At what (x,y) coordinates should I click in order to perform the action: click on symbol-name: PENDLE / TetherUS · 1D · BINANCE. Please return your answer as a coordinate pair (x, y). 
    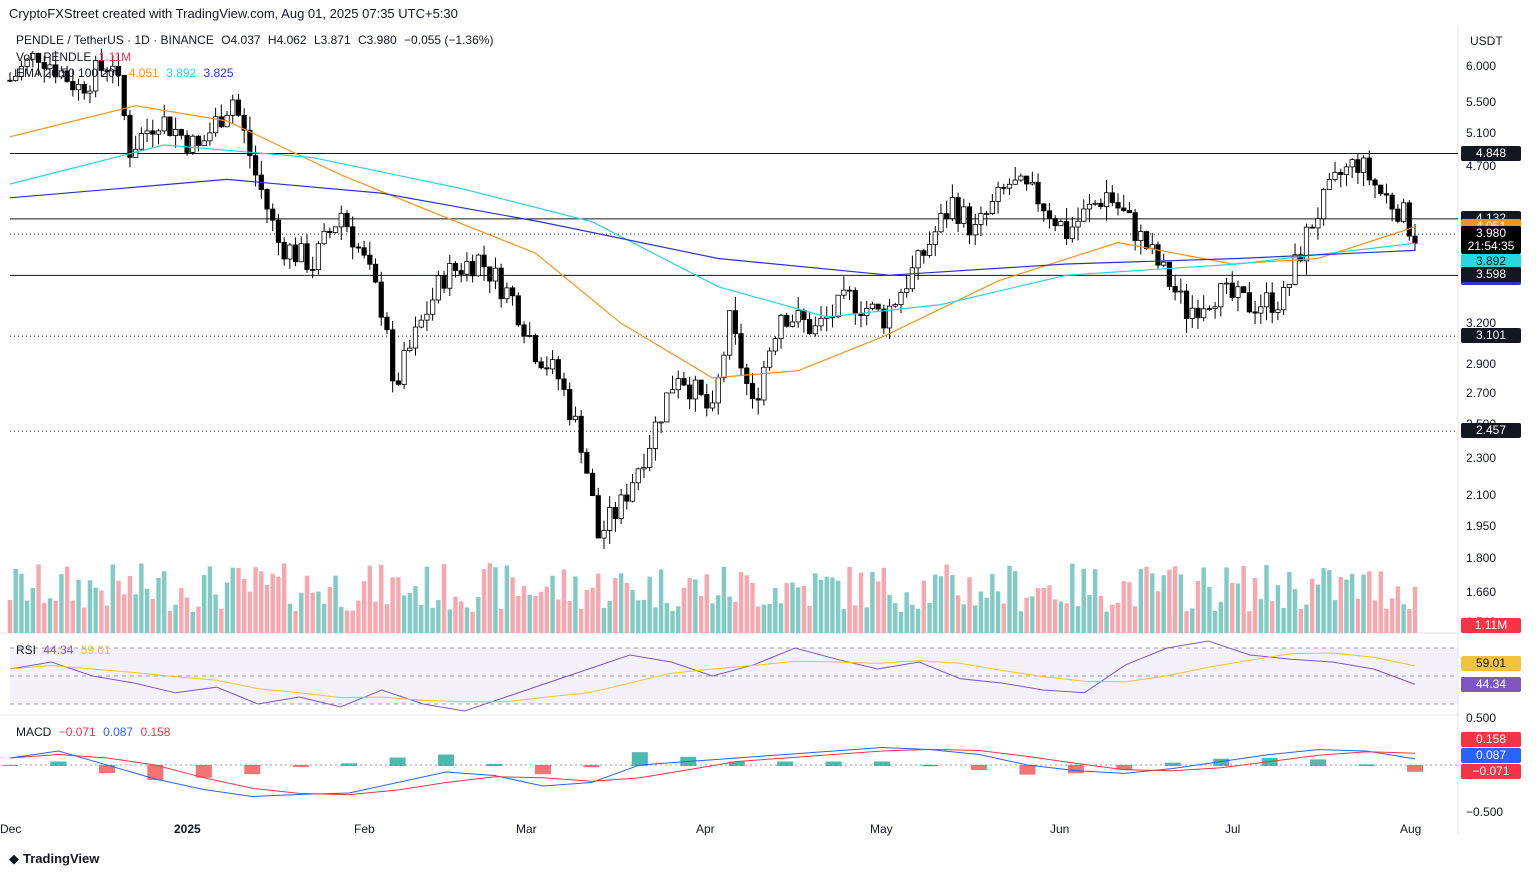
    Looking at the image, I should click on (115, 40).